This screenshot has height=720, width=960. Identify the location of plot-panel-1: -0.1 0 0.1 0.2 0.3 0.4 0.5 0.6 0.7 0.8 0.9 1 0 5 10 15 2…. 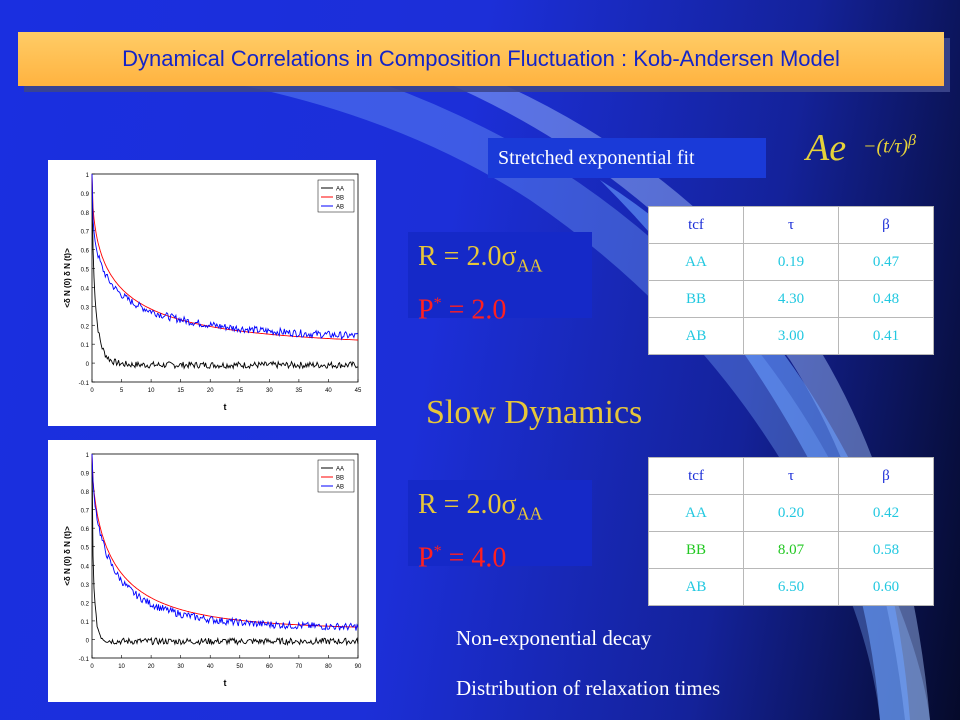
(212, 293).